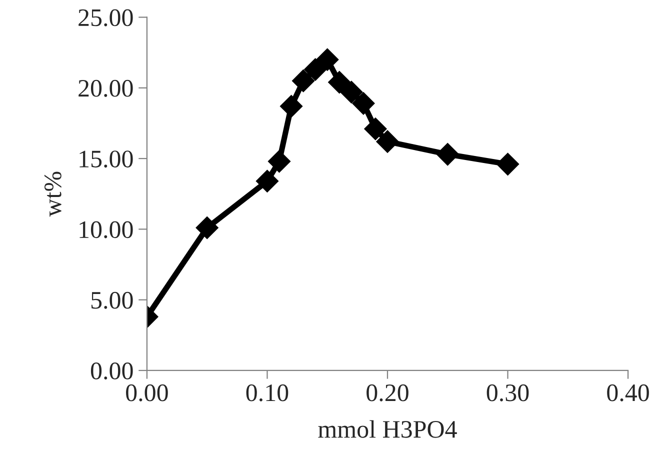 The height and width of the screenshot is (466, 659). What do you see at coordinates (111, 371) in the screenshot?
I see `y-tick-label: 0.00` at bounding box center [111, 371].